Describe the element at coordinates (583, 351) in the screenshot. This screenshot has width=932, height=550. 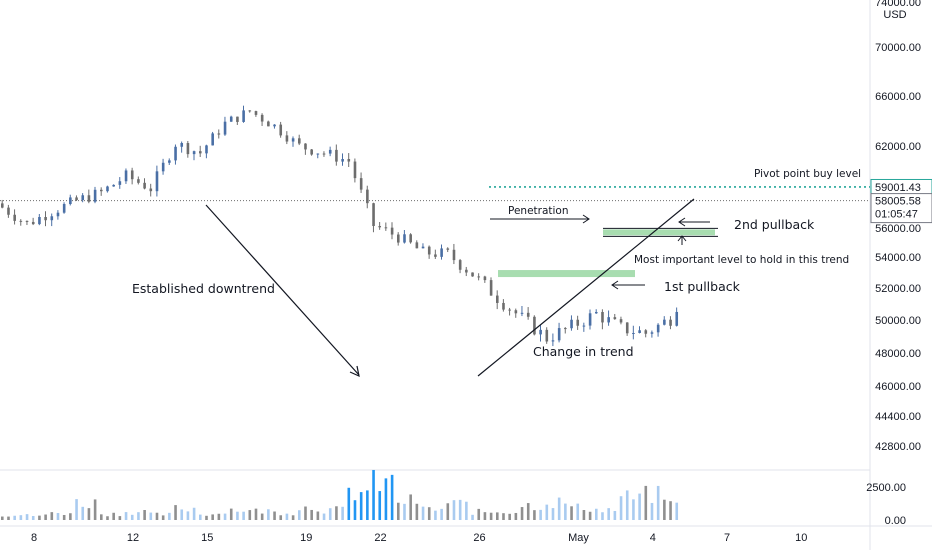
I see `change-in-trend-label: Change in trend` at that location.